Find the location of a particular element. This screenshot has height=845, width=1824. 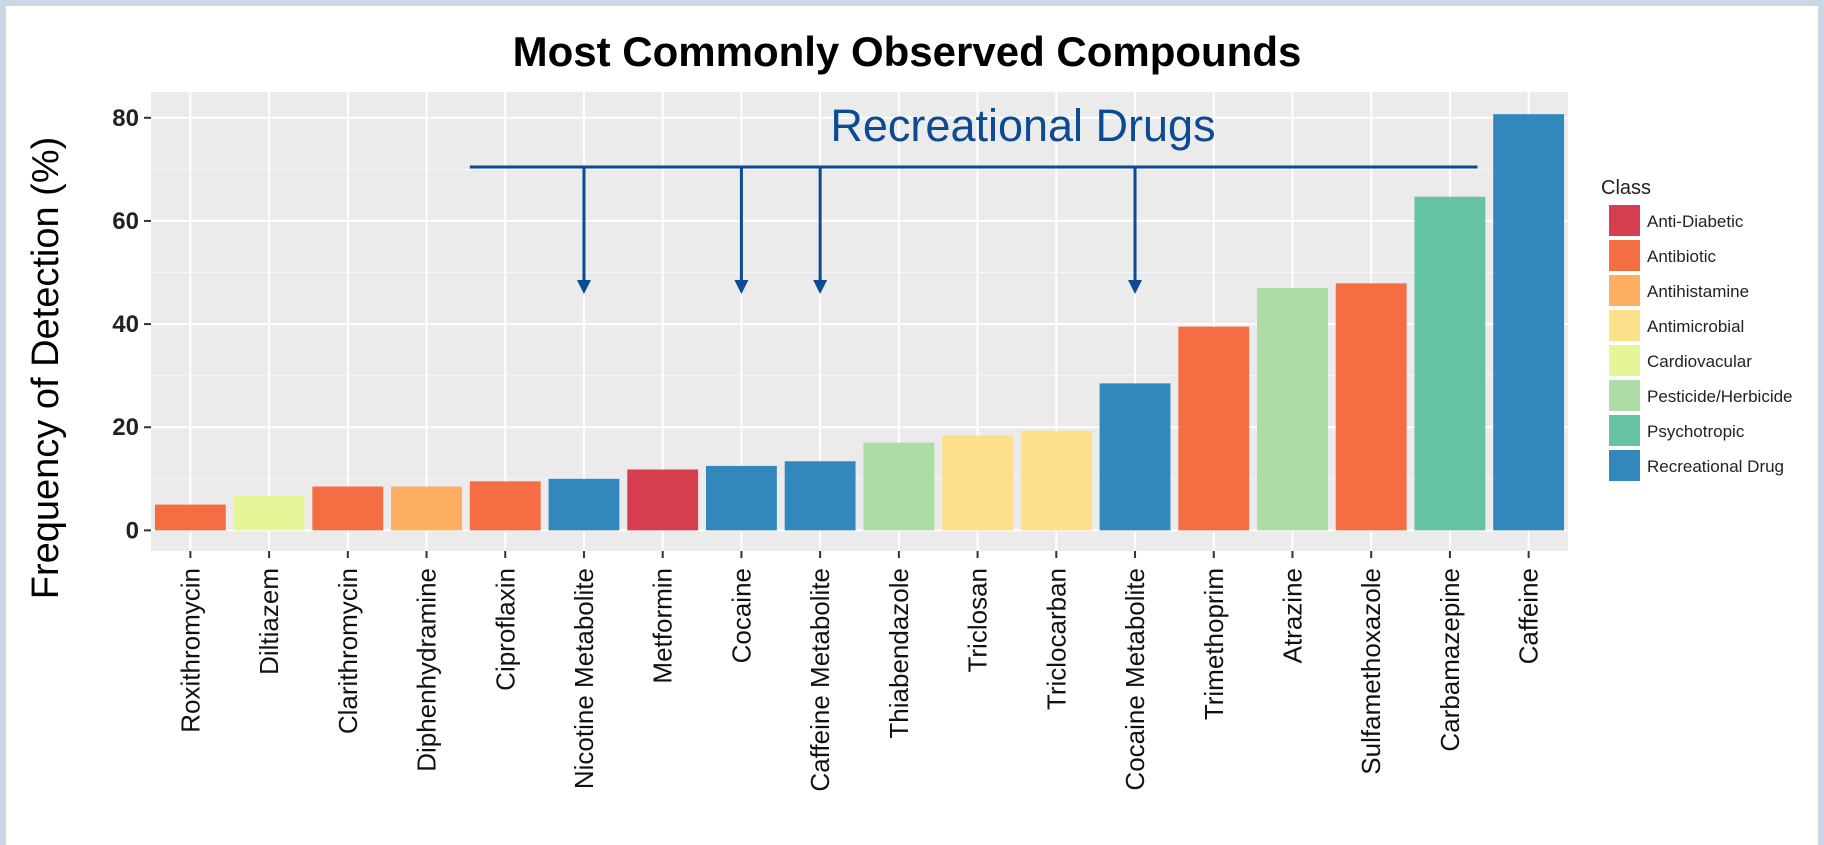

bar-diphenhydramine is located at coordinates (426, 508).